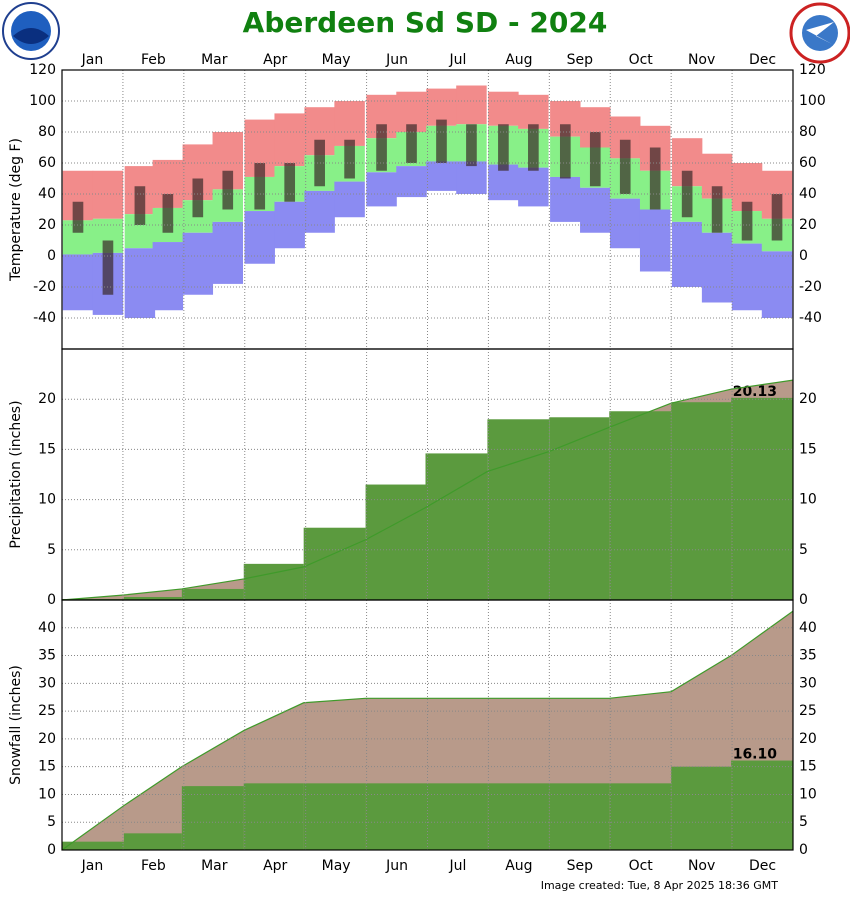 The width and height of the screenshot is (850, 900). I want to click on month-label: Dec, so click(762, 60).